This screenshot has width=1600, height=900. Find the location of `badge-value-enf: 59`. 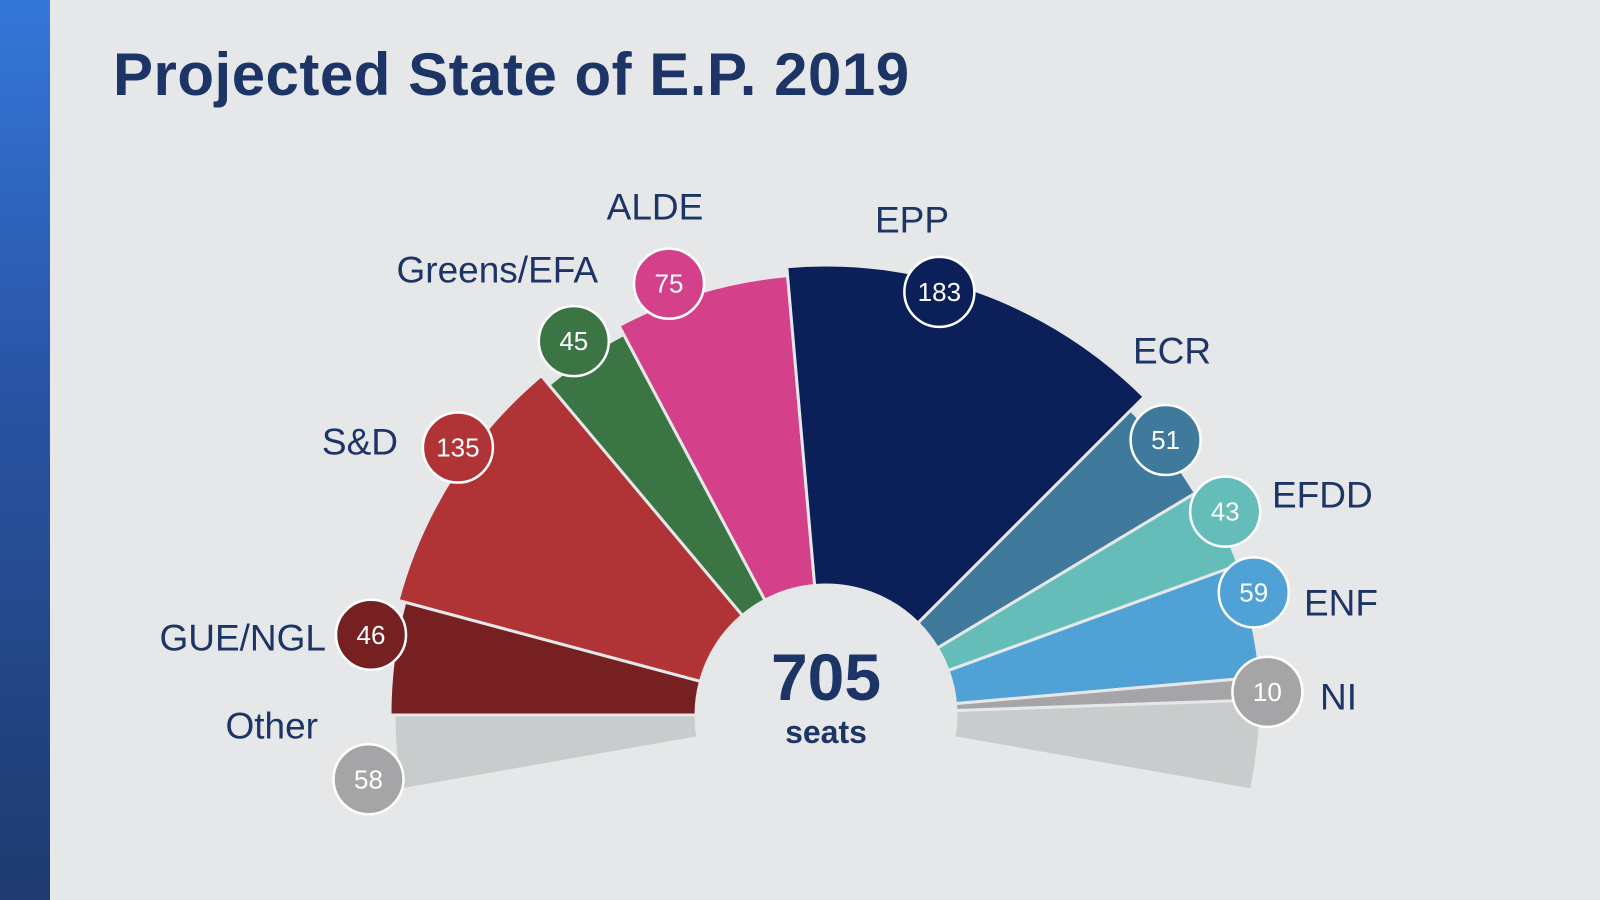

badge-value-enf: 59 is located at coordinates (1253, 592).